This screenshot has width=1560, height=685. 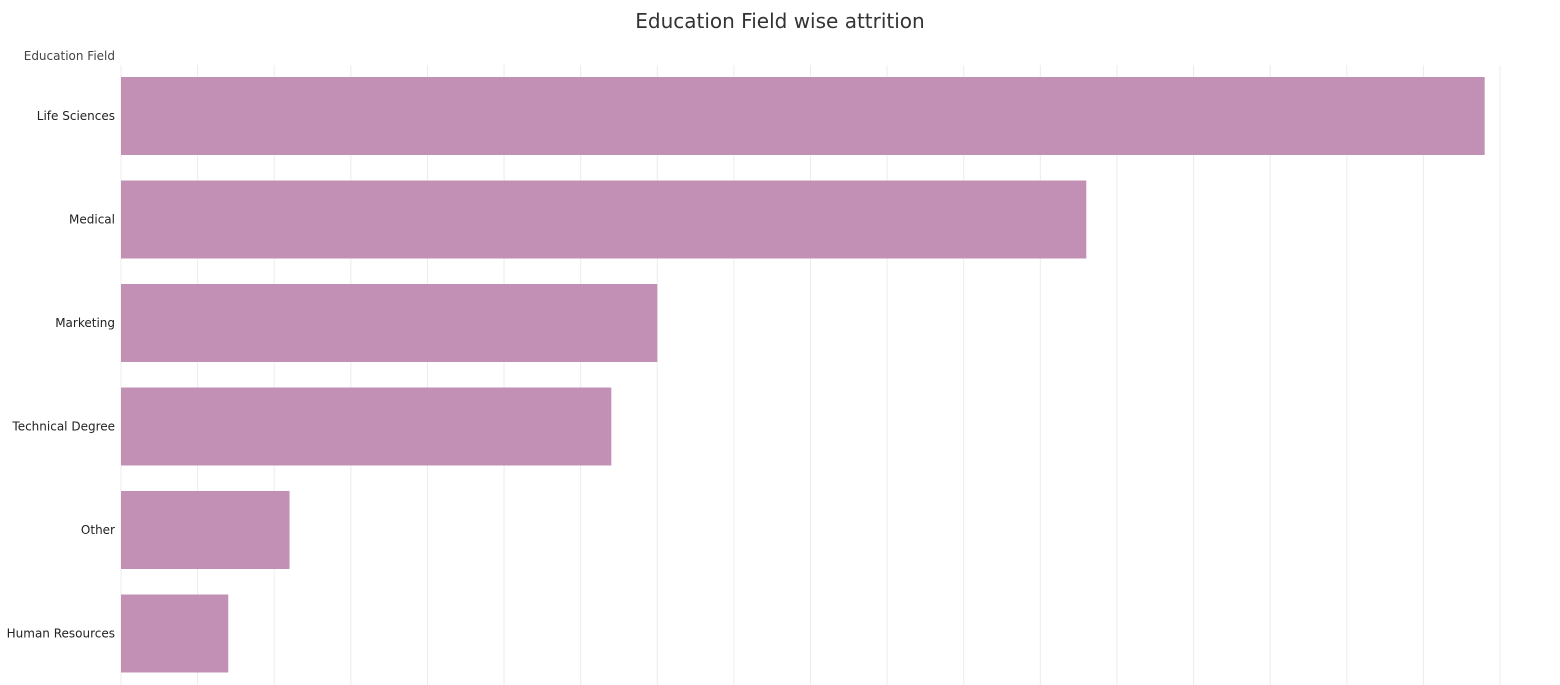 I want to click on category-label: Human Resources, so click(x=61, y=634).